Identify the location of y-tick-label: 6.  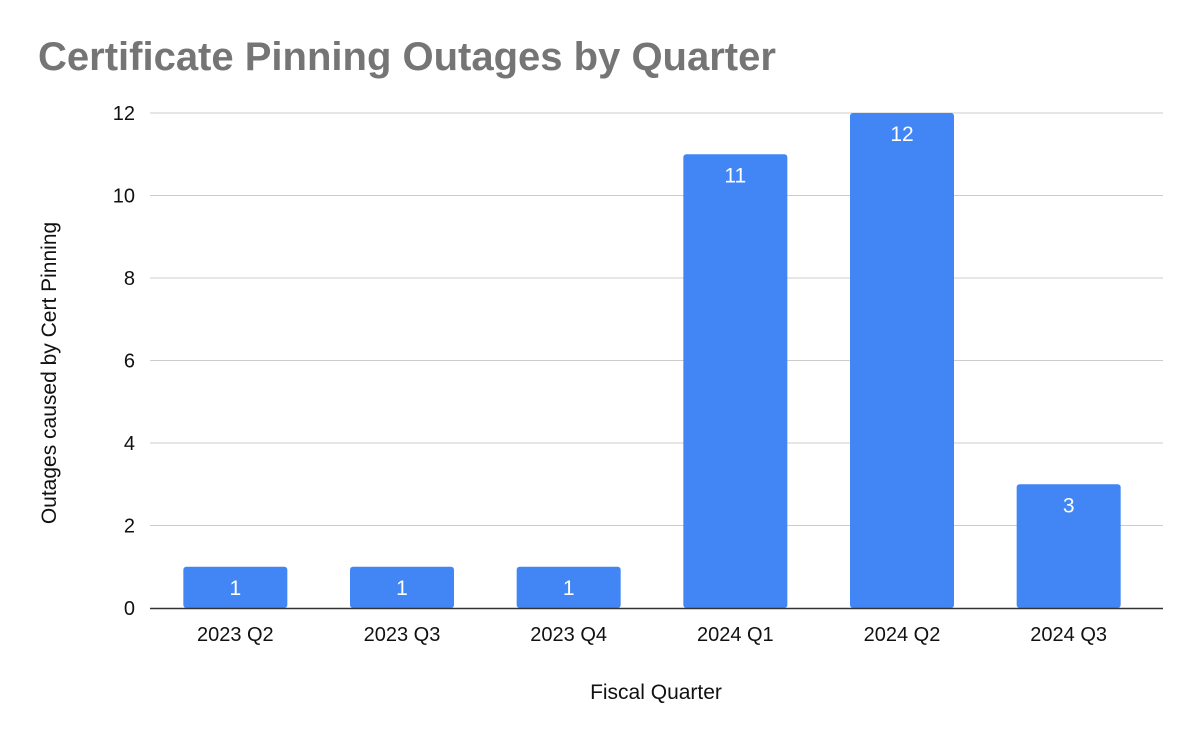
(129, 362).